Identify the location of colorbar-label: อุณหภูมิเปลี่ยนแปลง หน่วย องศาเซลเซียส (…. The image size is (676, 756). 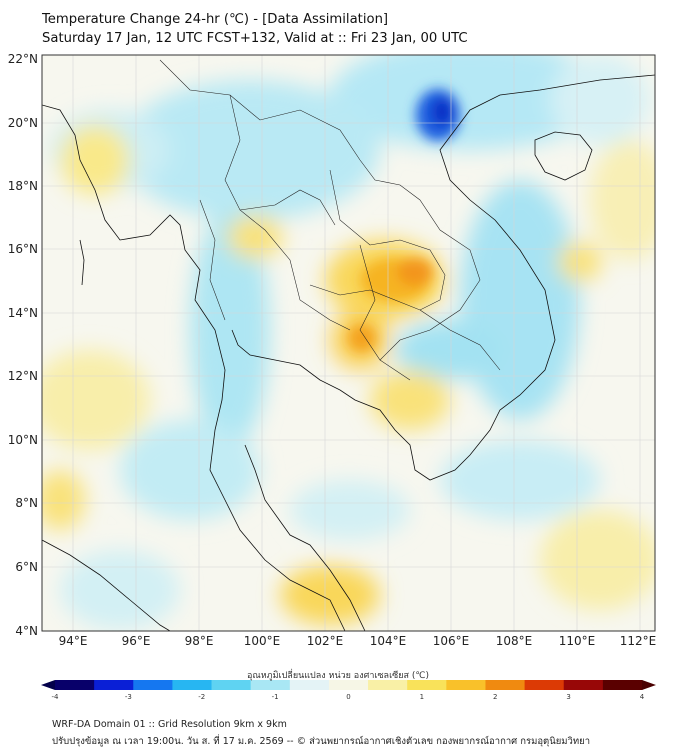
(338, 676).